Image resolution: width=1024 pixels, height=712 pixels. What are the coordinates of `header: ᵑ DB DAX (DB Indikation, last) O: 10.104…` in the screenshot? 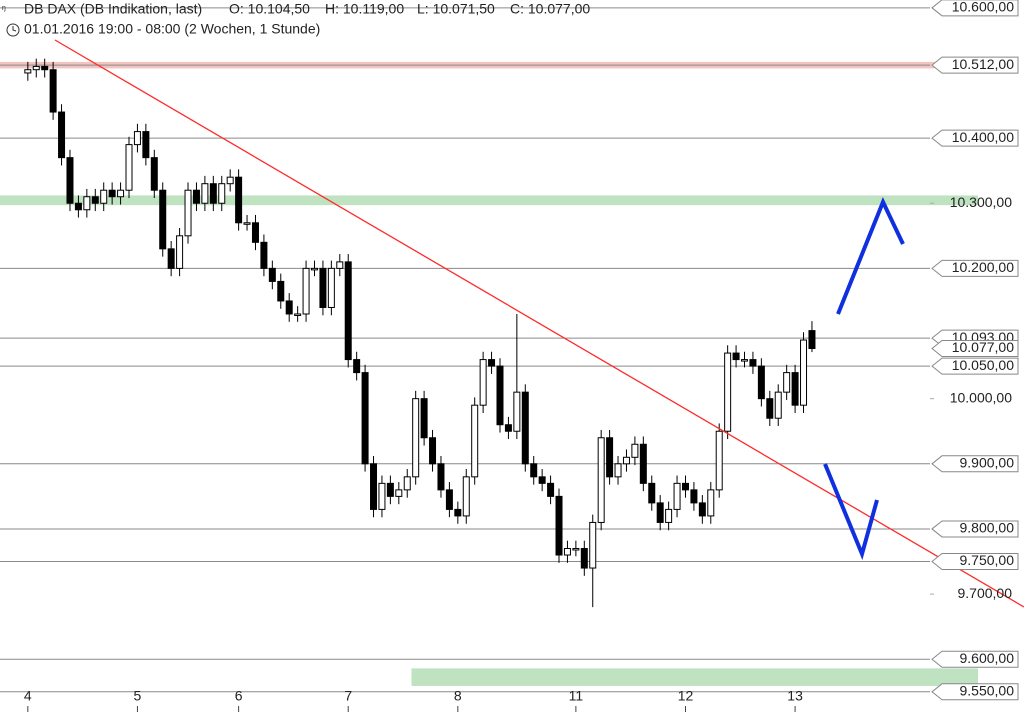 It's located at (296, 19).